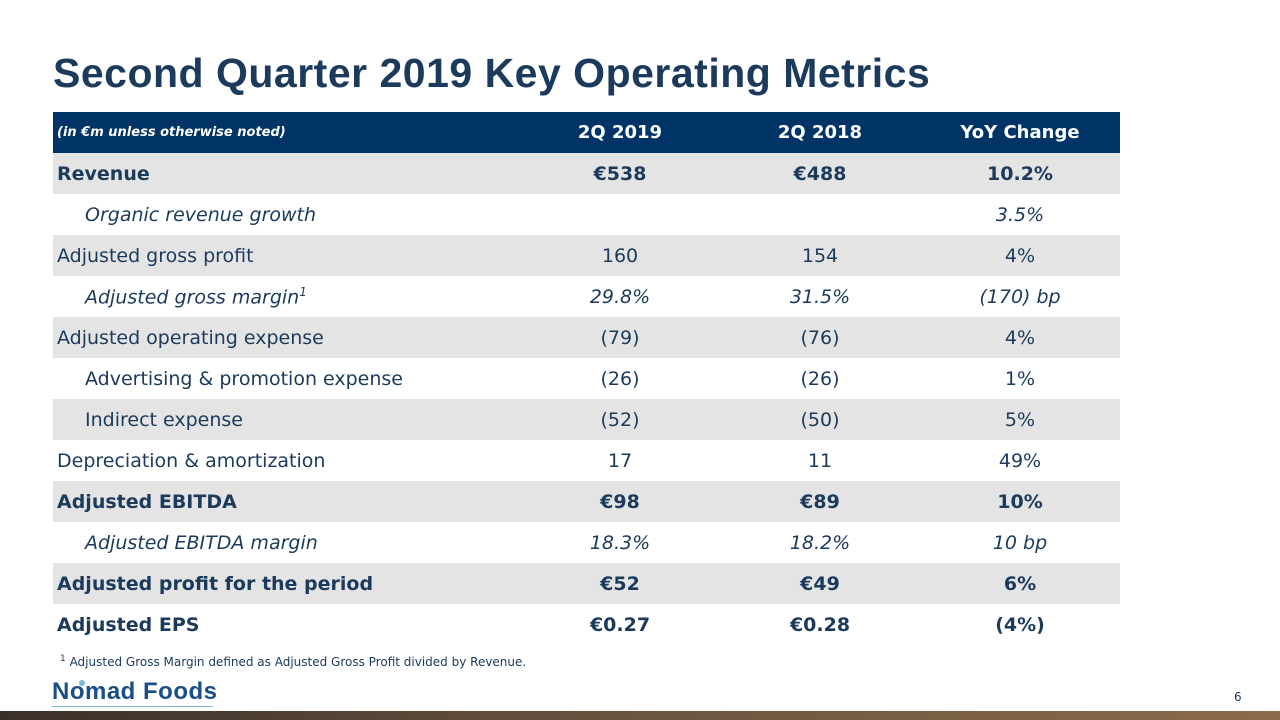 This screenshot has width=1280, height=720. I want to click on table-row-adjusted-gross-profit: Adjusted gross profit 160 154 4%, so click(586, 255).